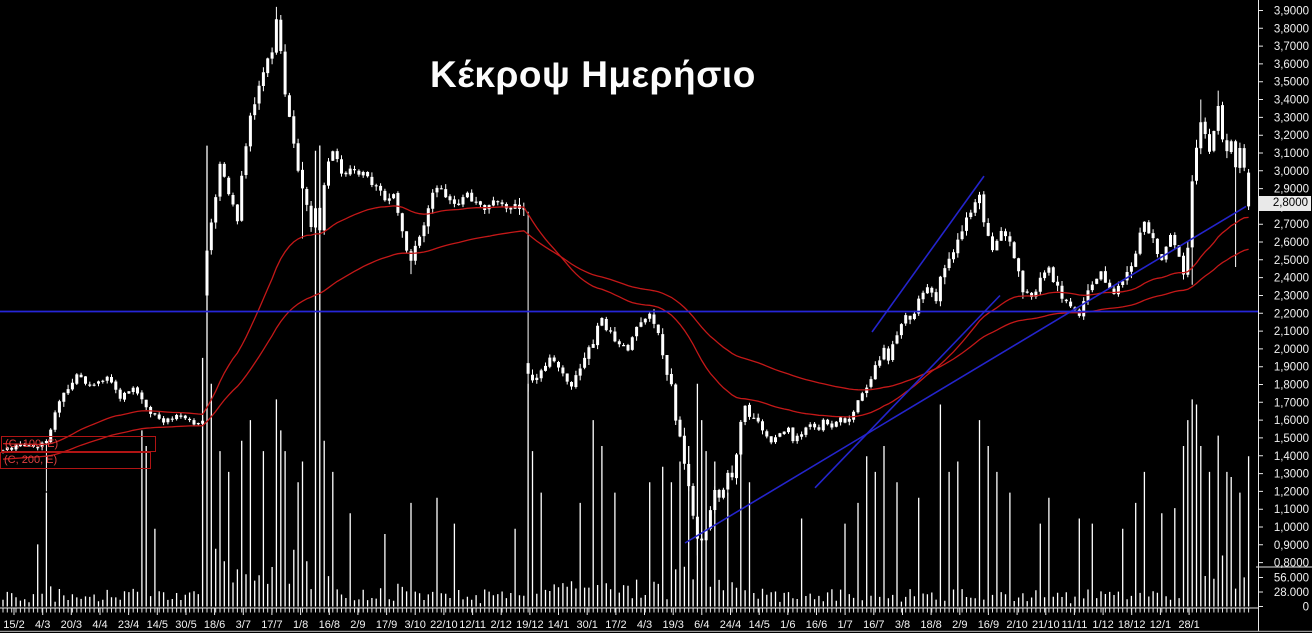  Describe the element at coordinates (1046, 625) in the screenshot. I see `svg-text: 21/10` at that location.